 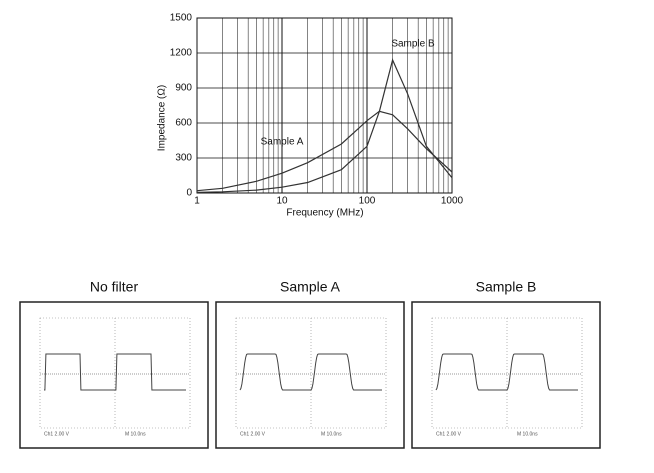 What do you see at coordinates (324, 213) in the screenshot?
I see `x-axis-label: Frequency (MHz)` at bounding box center [324, 213].